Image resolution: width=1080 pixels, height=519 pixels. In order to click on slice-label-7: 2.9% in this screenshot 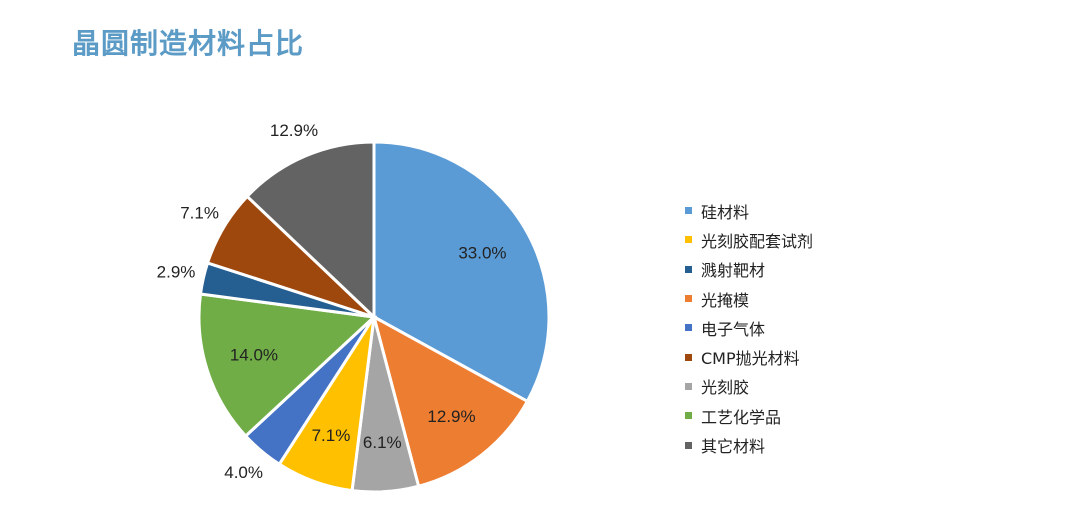, I will do `click(176, 272)`.